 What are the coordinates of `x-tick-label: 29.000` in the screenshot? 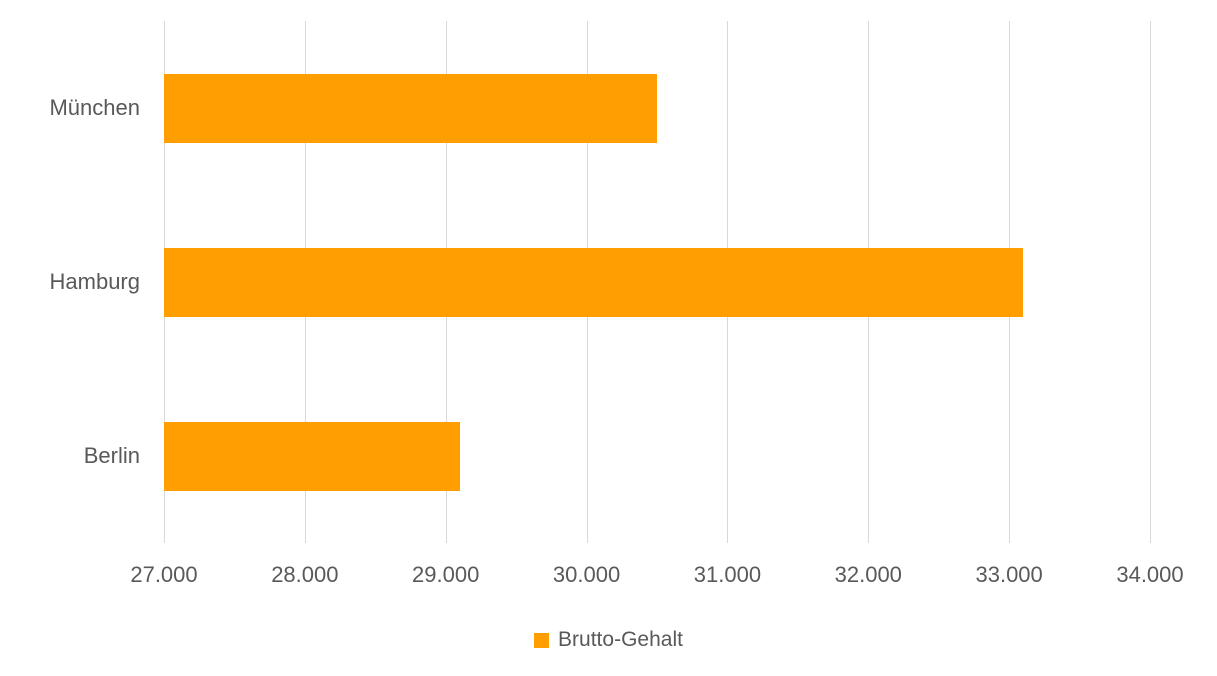 It's located at (446, 574).